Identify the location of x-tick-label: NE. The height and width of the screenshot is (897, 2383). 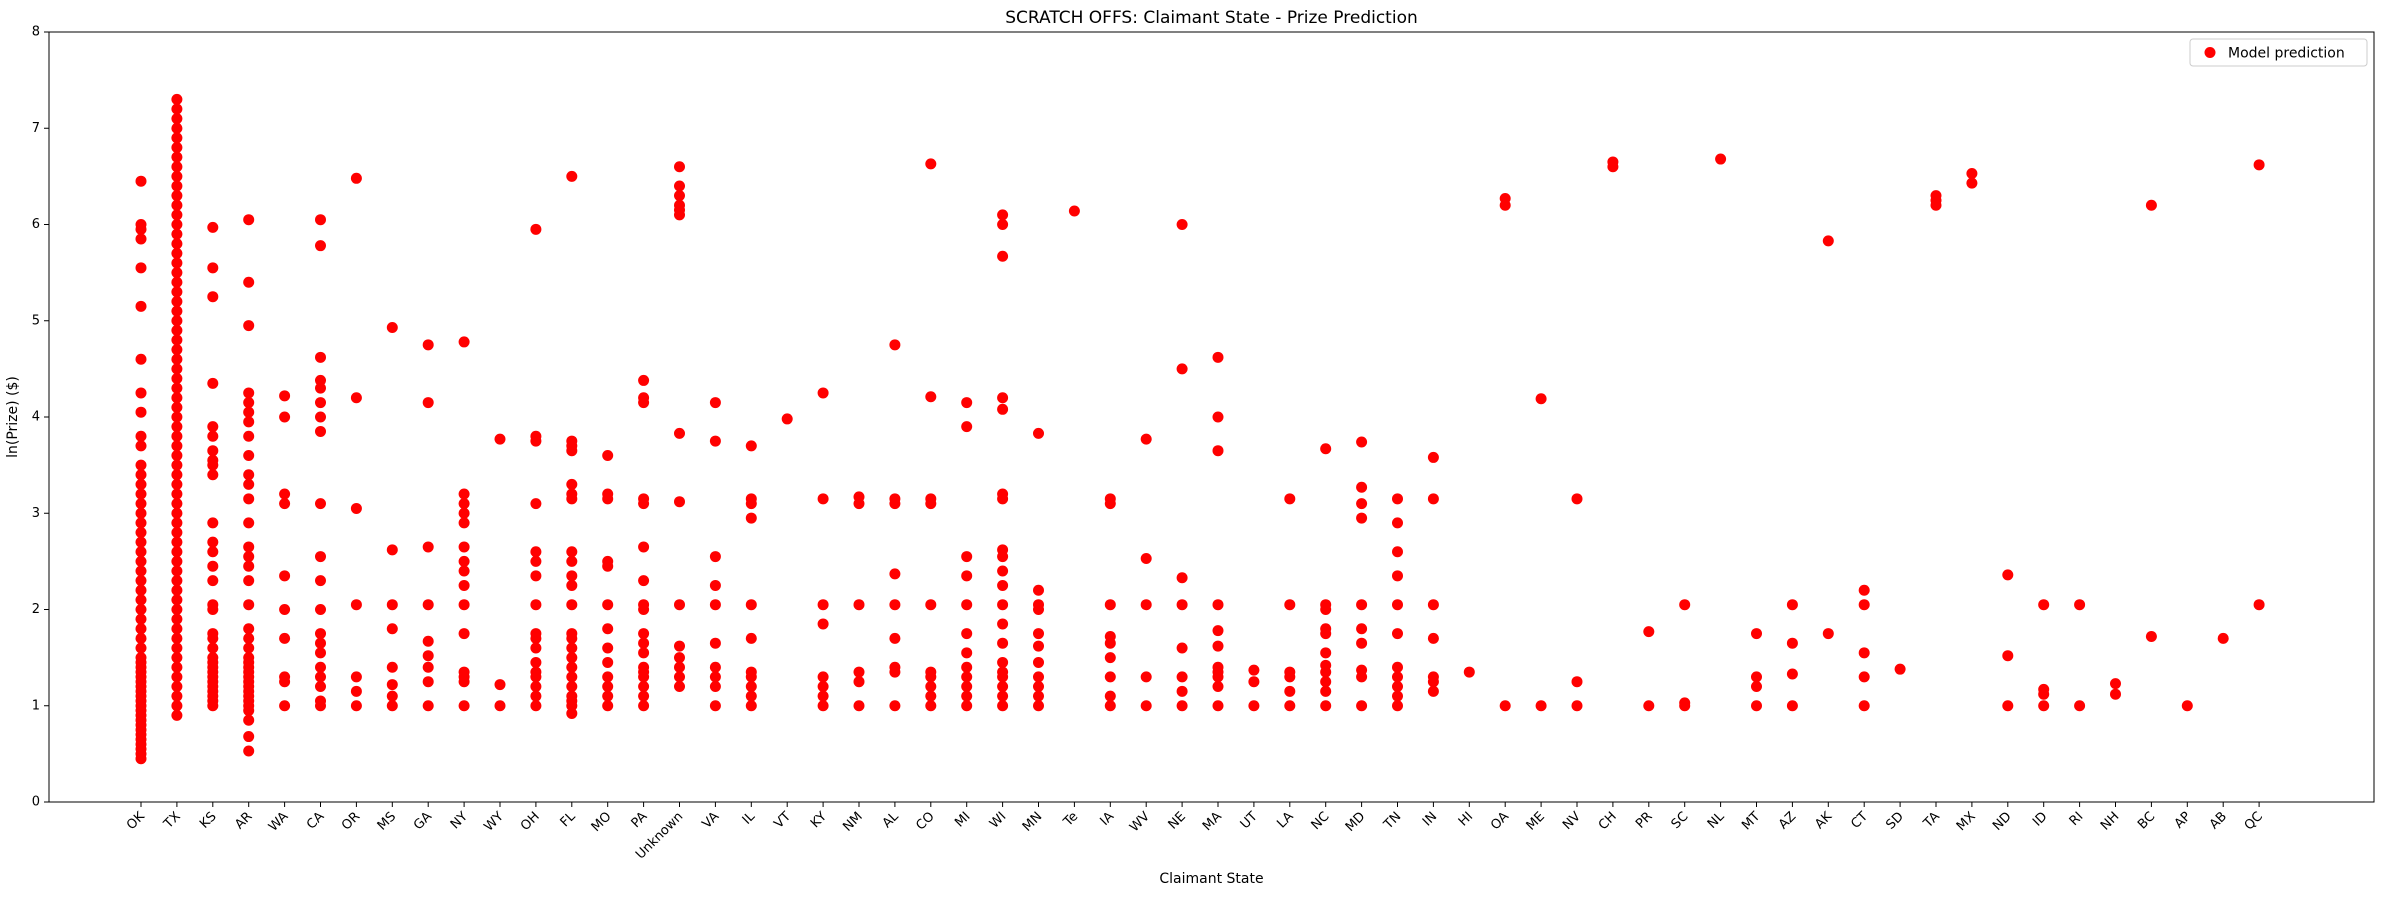
(1177, 820).